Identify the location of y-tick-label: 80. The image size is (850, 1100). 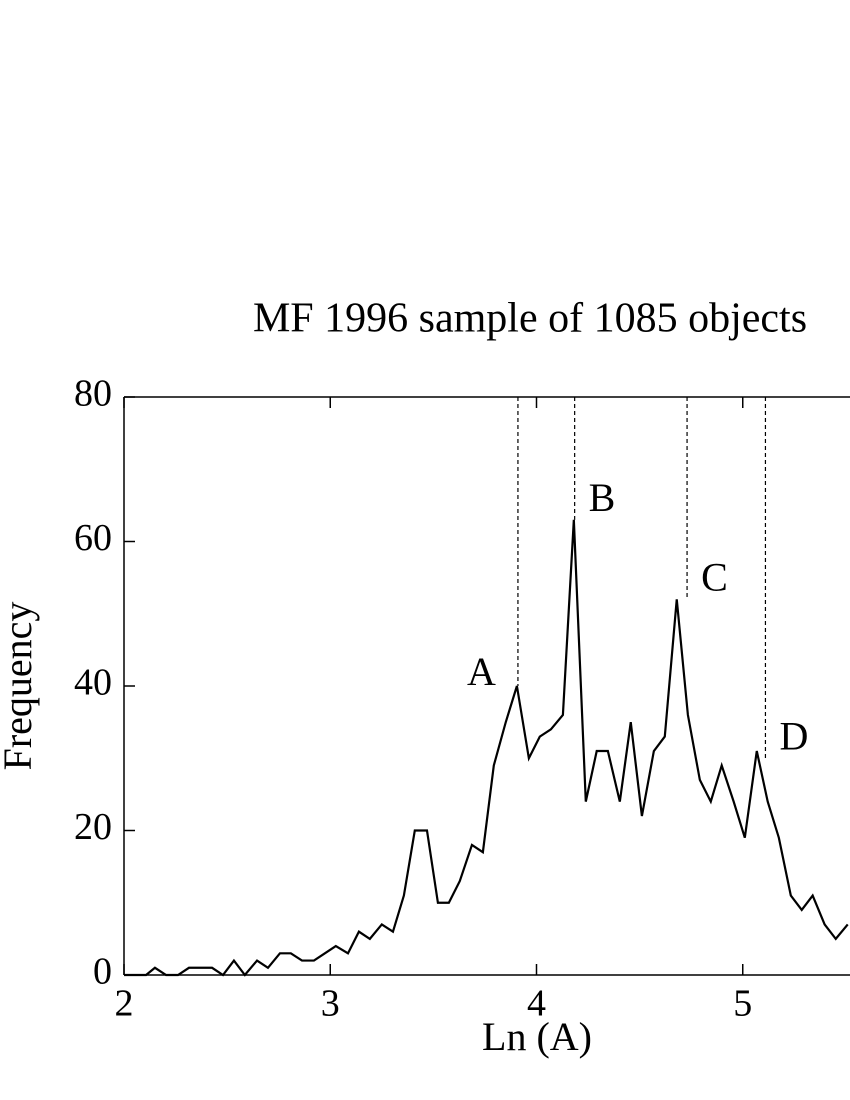
(93, 394).